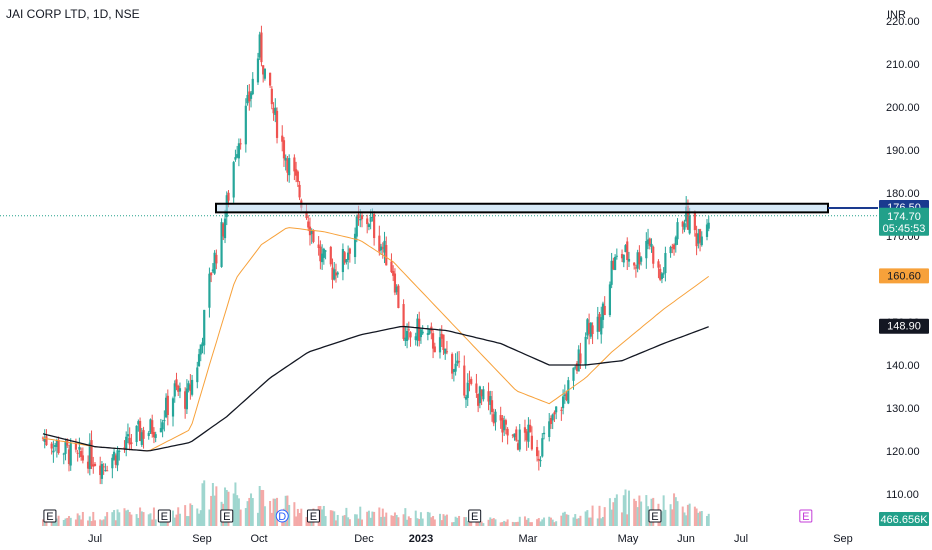  I want to click on slow-ma-price-tag-bg, so click(904, 326).